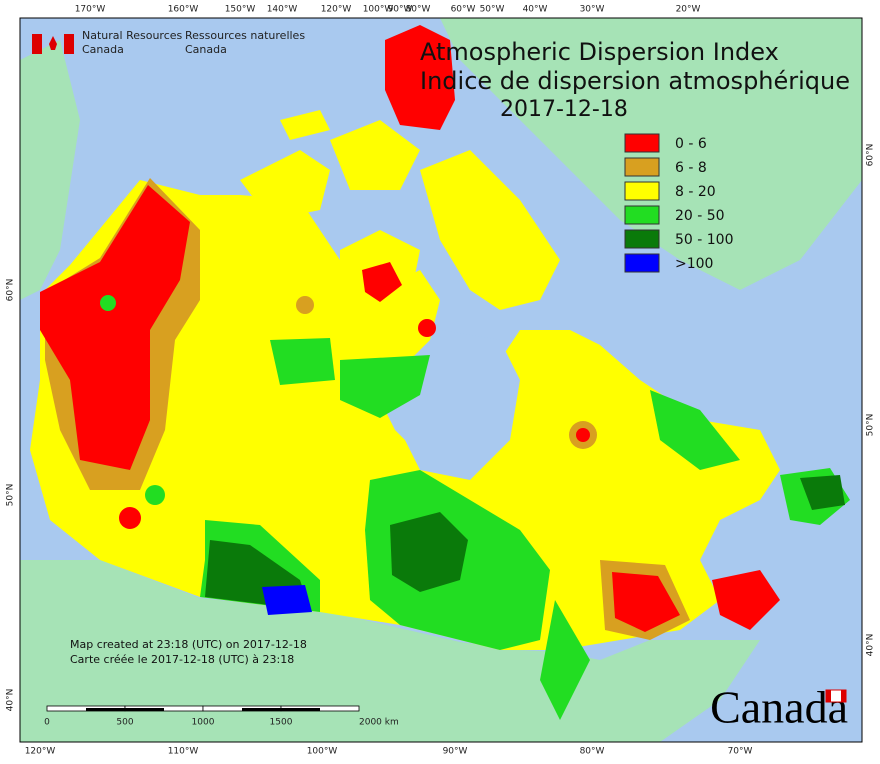 The width and height of the screenshot is (880, 764). What do you see at coordinates (779, 707) in the screenshot?
I see `wordmark: Canada` at bounding box center [779, 707].